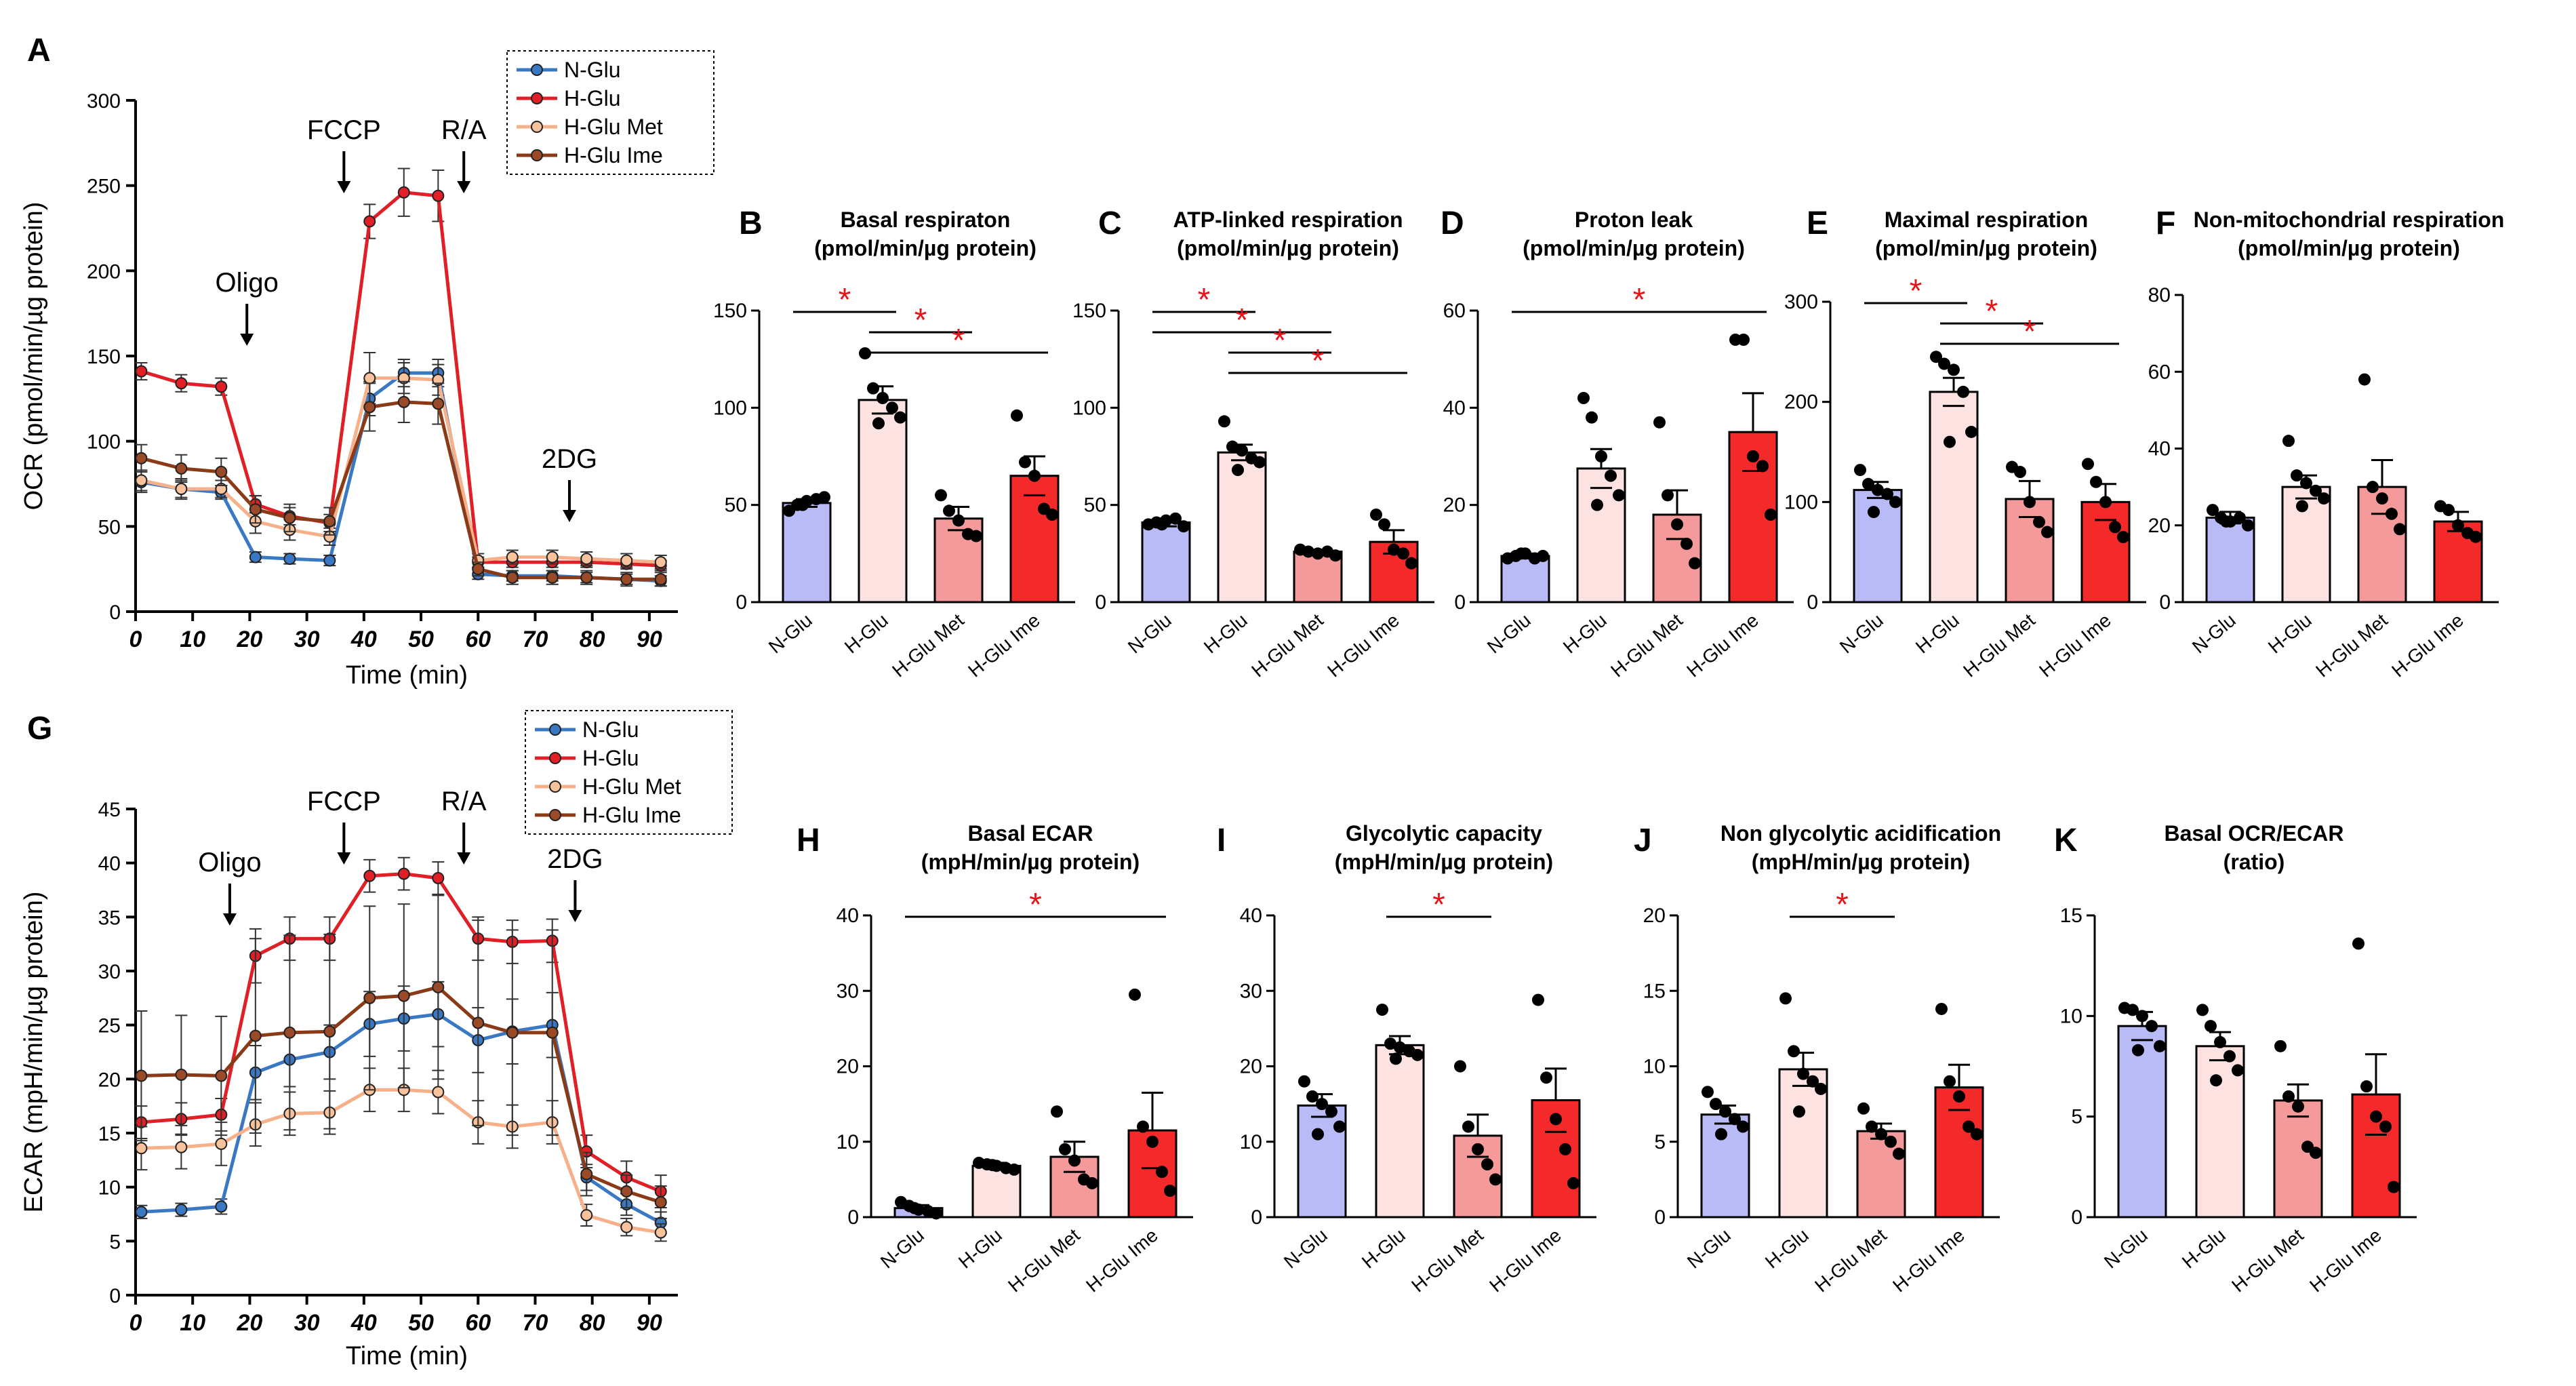 The image size is (2576, 1386). I want to click on legend-marker-a-h-glu, so click(537, 98).